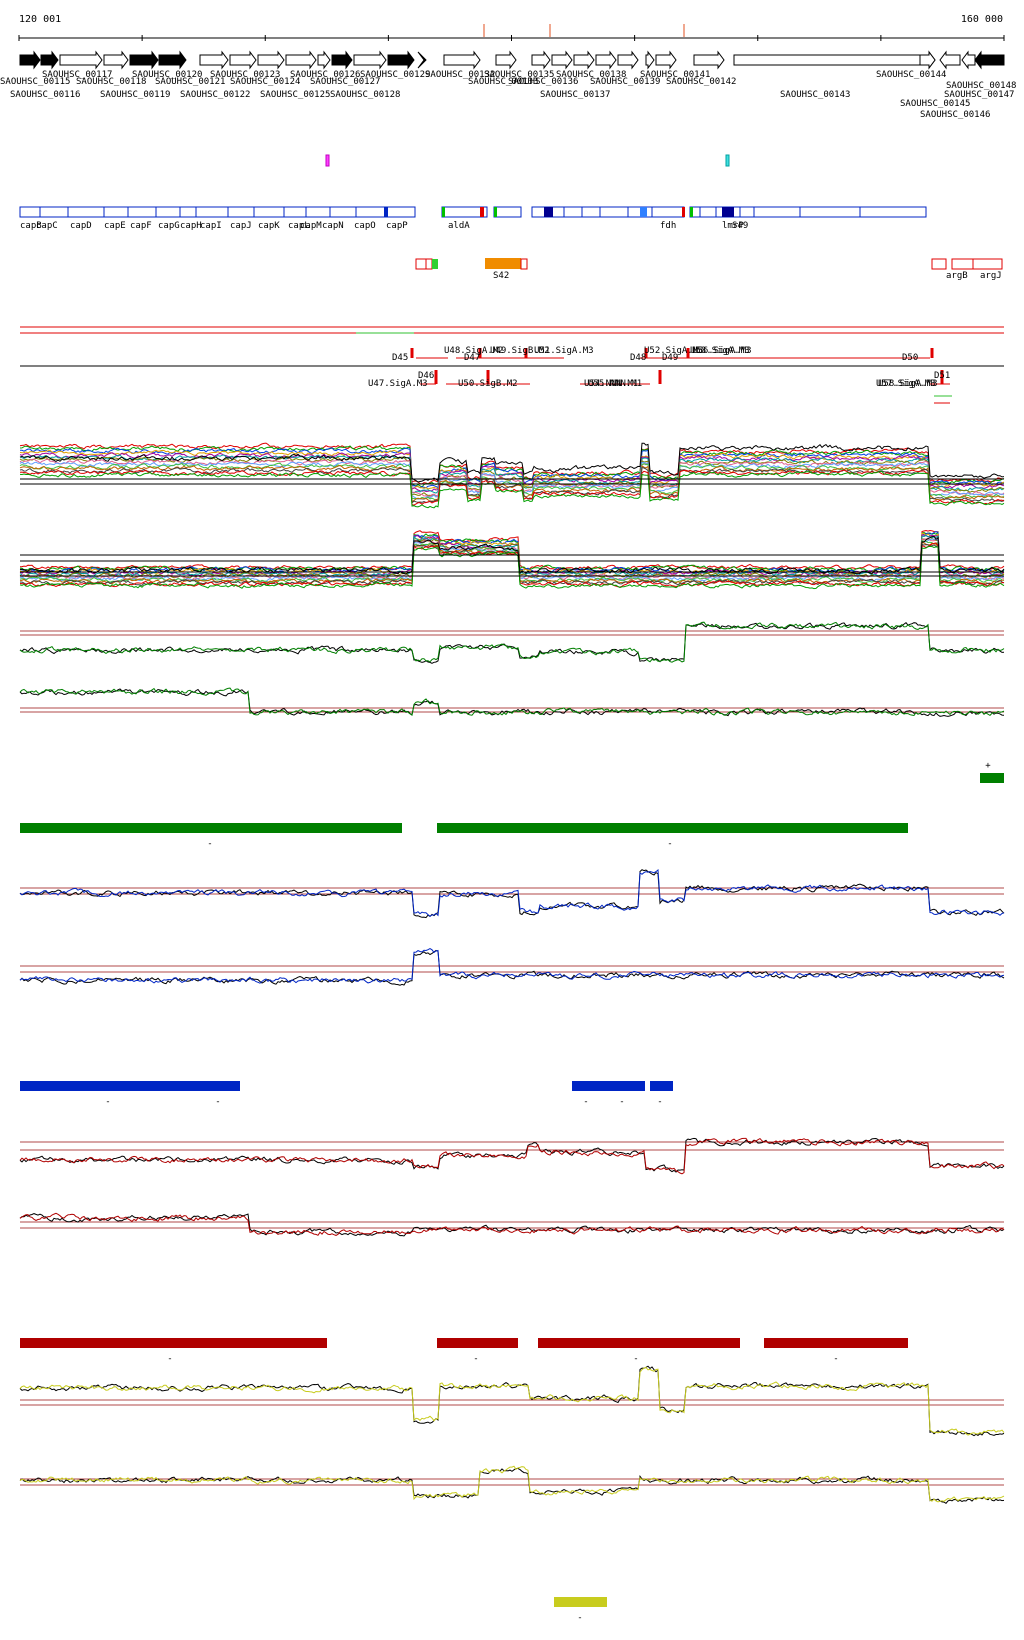 This screenshot has width=1024, height=1640. I want to click on annotation-label: lmrP, so click(733, 226).